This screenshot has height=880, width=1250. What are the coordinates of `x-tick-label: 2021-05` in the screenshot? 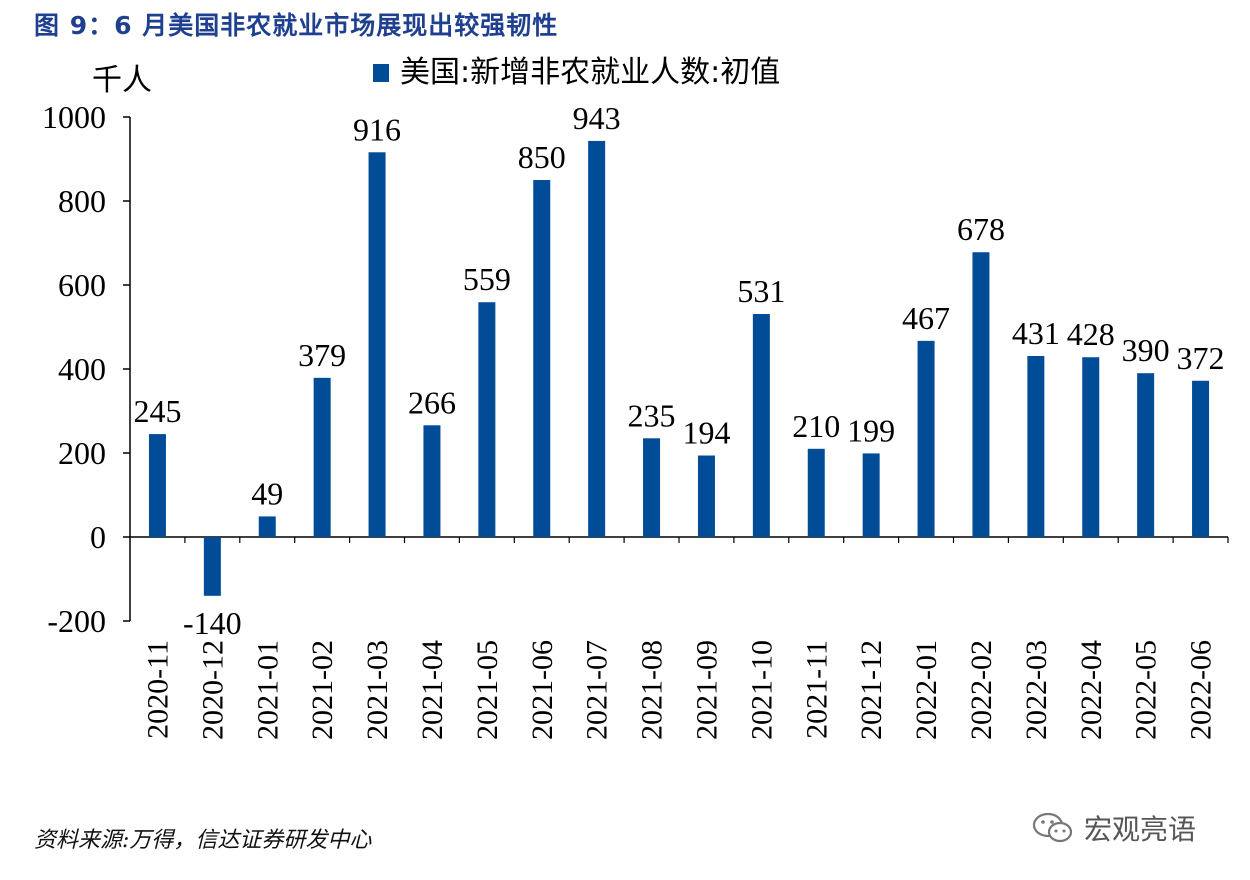 It's located at (487, 690).